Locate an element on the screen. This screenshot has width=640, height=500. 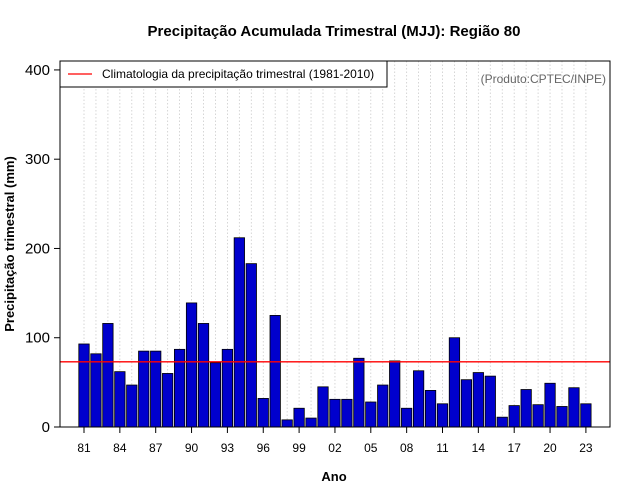
bar-1991 is located at coordinates (203, 375).